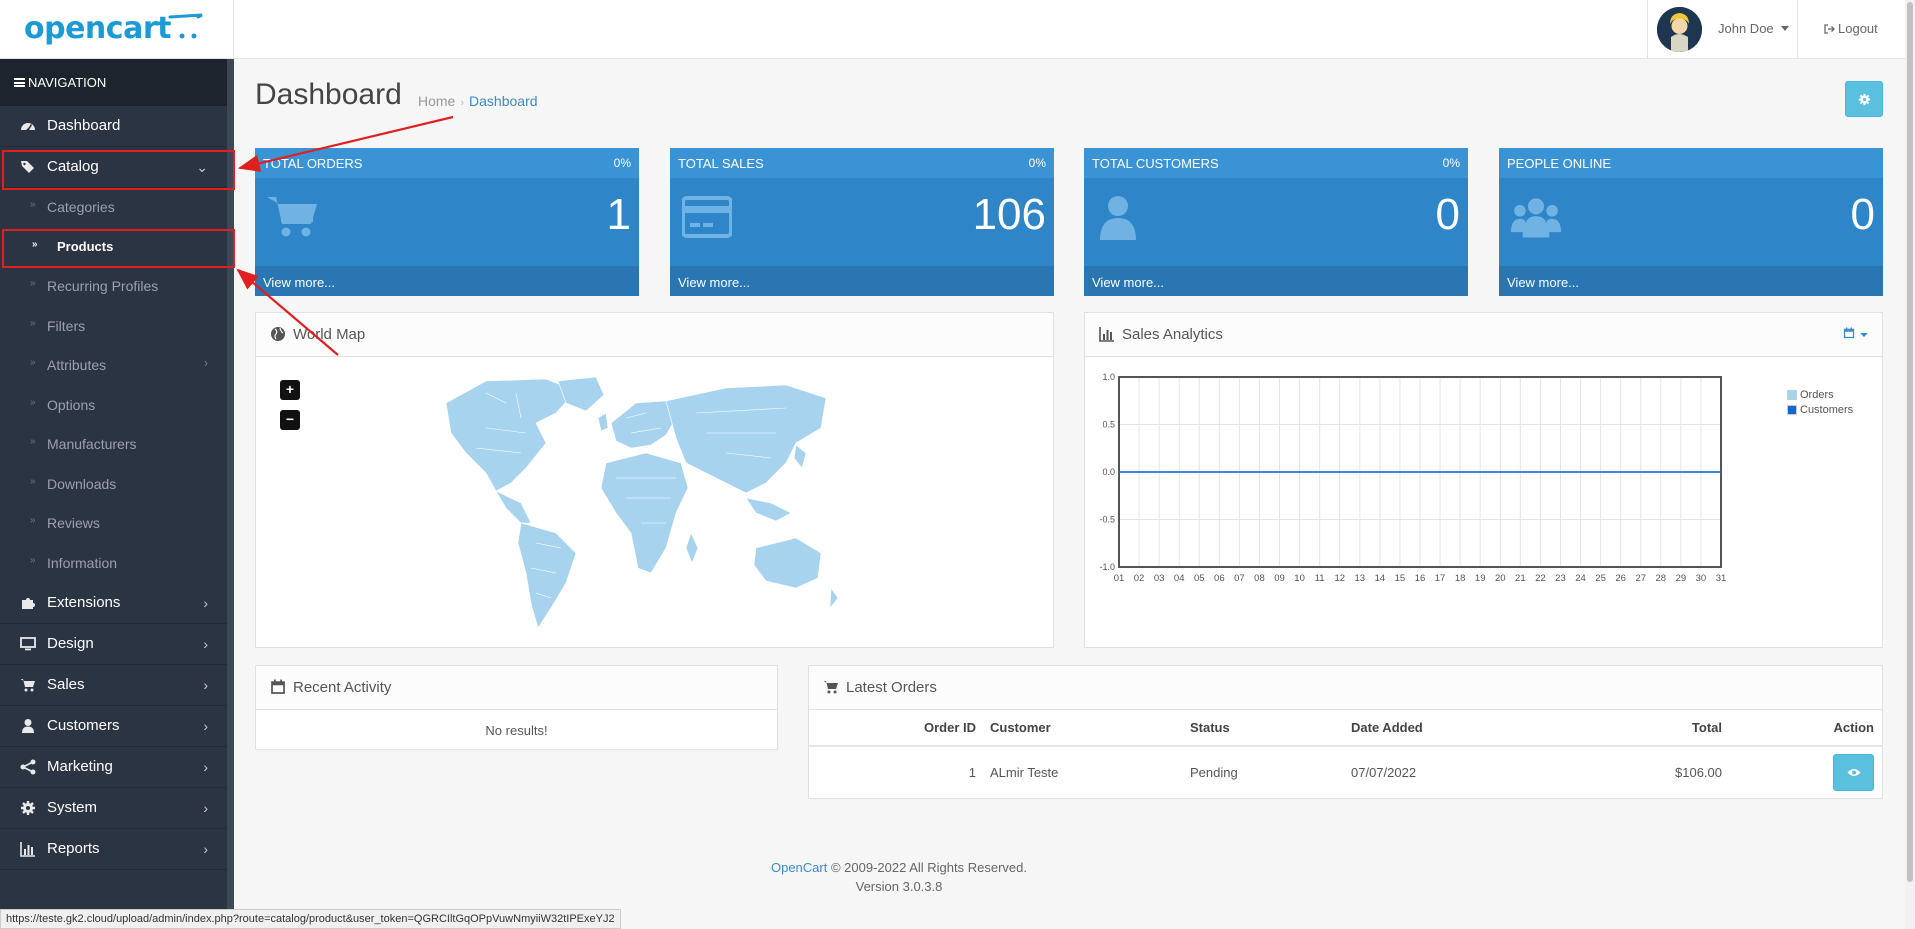 Image resolution: width=1915 pixels, height=929 pixels. What do you see at coordinates (892, 728) in the screenshot?
I see `column-header-order-id: Order ID` at bounding box center [892, 728].